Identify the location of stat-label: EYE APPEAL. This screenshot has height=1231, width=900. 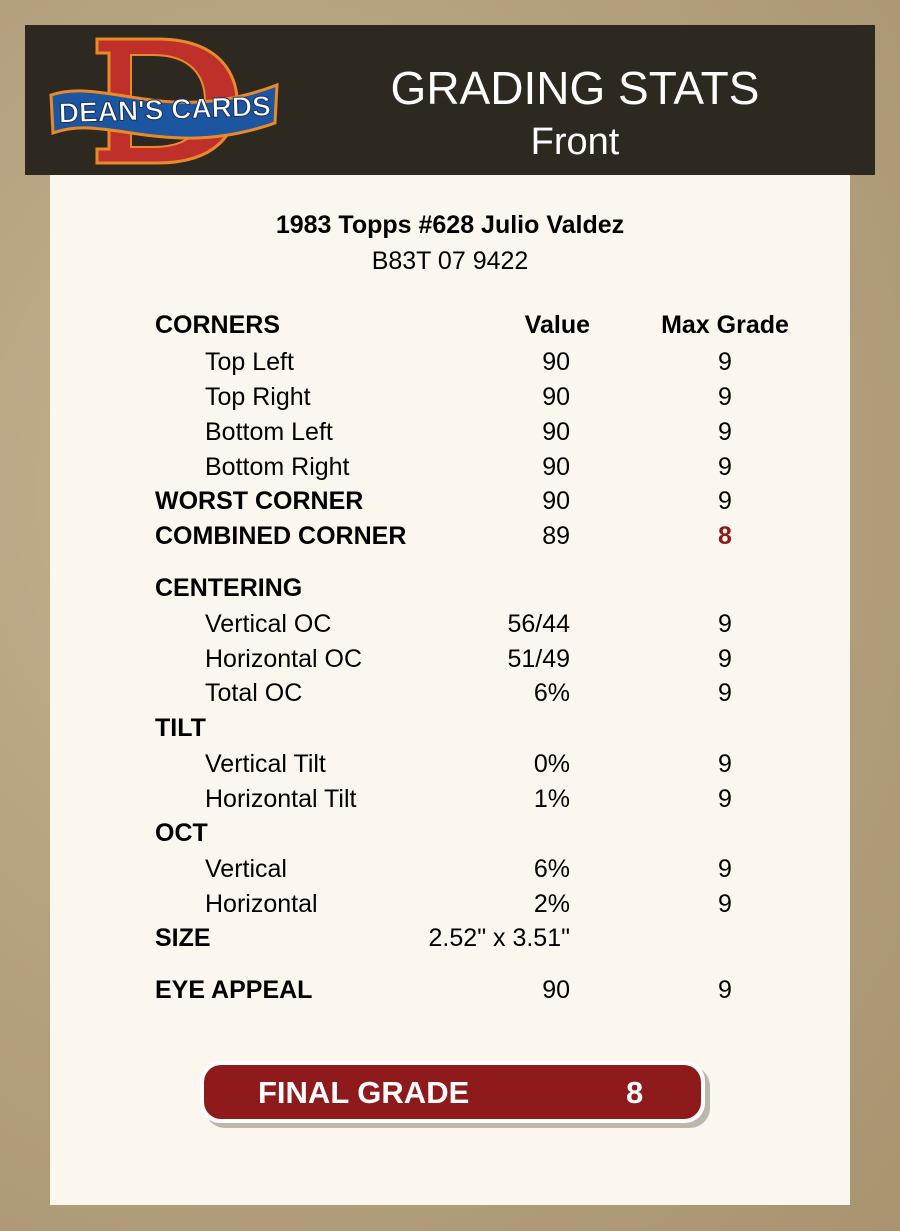
(234, 990).